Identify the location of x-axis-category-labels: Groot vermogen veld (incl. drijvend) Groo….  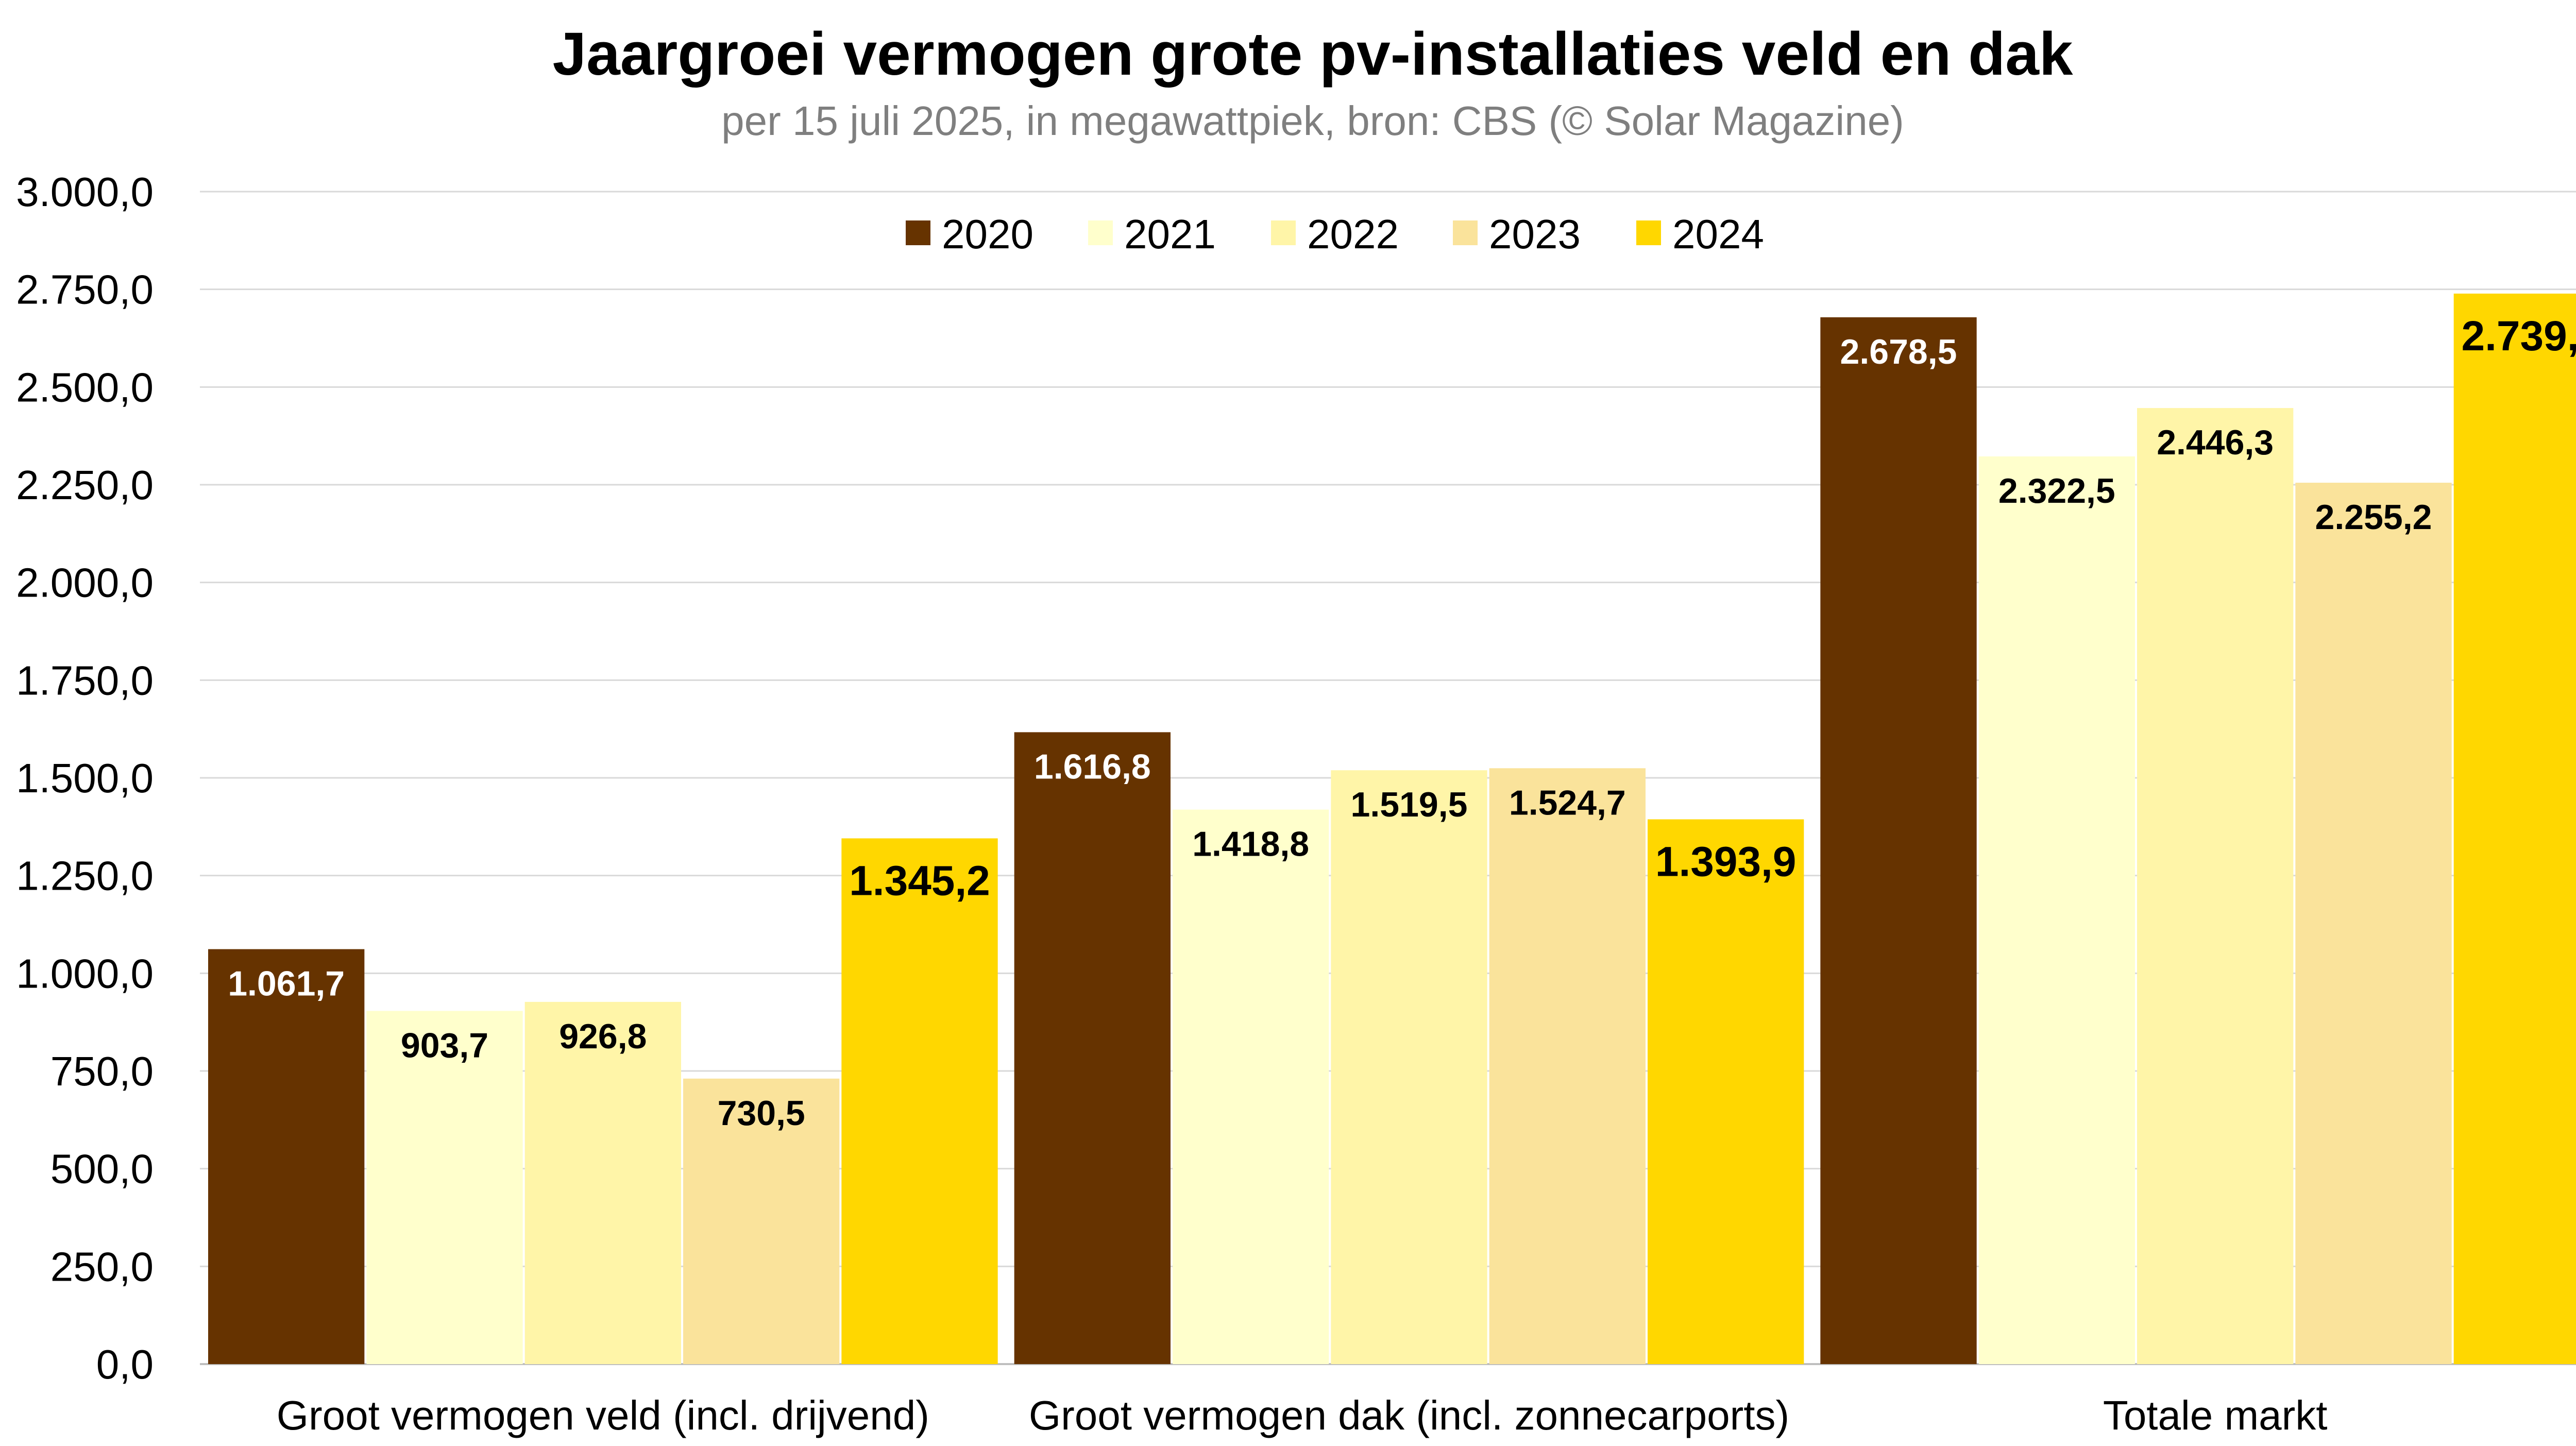
(1302, 1415).